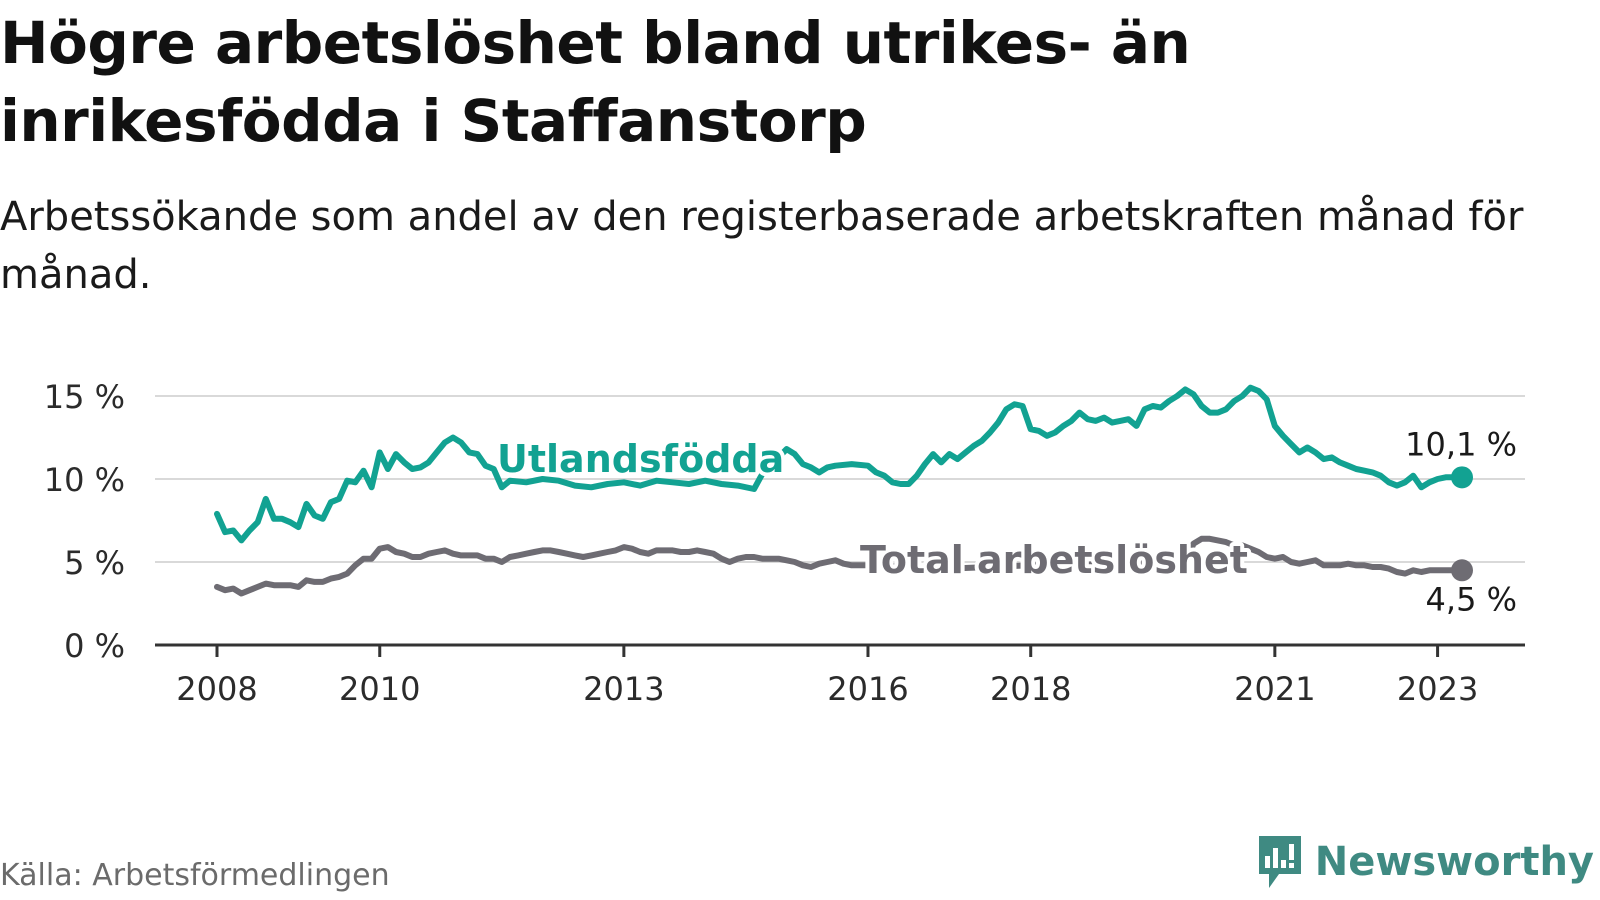 This screenshot has height=900, width=1600. Describe the element at coordinates (1462, 570) in the screenshot. I see `end-marker-total` at that location.